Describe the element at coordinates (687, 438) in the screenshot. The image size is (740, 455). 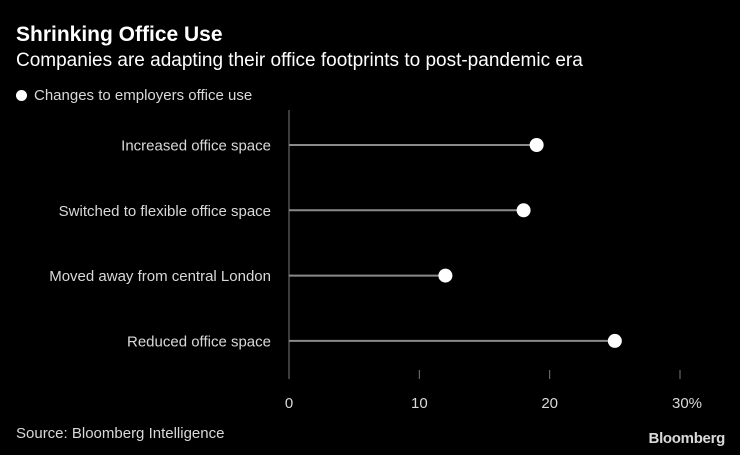
I see `bloomberg-logo: Bloomberg` at that location.